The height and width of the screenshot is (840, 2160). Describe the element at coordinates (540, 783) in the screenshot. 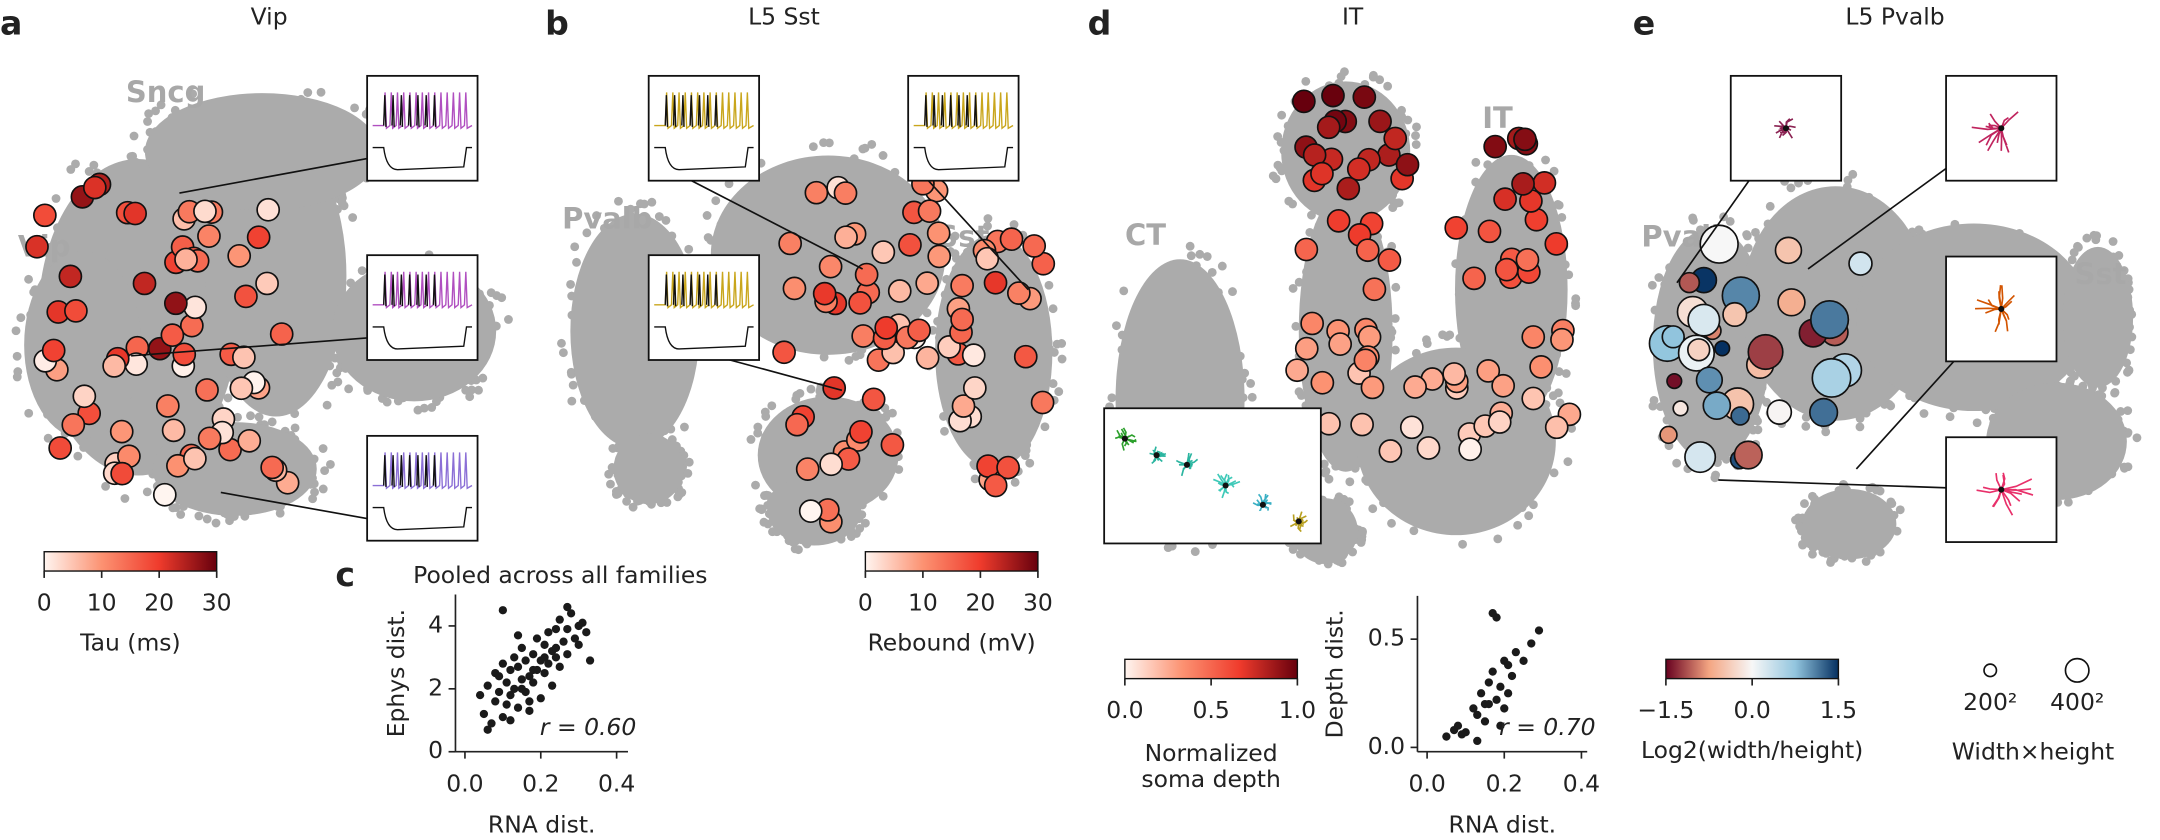

I see `x-tick-label: 0.2` at that location.